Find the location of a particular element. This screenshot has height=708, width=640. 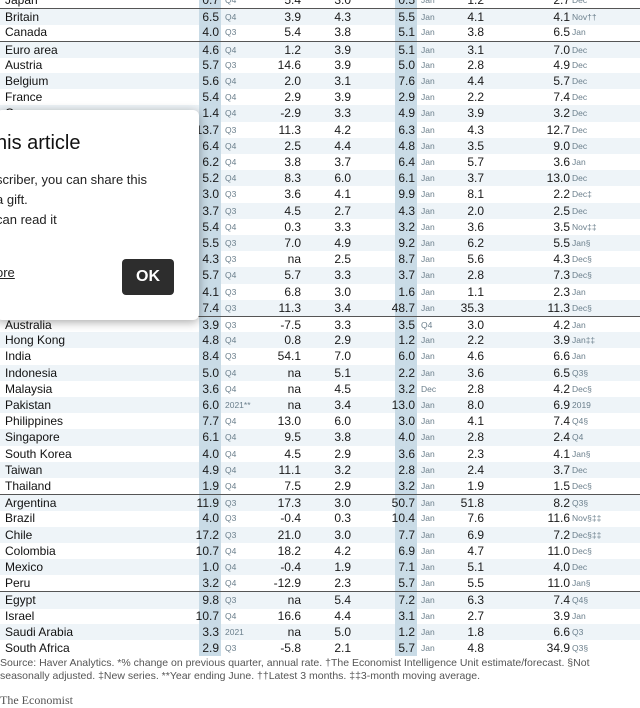

gdp-latest: 5.5 is located at coordinates (210, 243).